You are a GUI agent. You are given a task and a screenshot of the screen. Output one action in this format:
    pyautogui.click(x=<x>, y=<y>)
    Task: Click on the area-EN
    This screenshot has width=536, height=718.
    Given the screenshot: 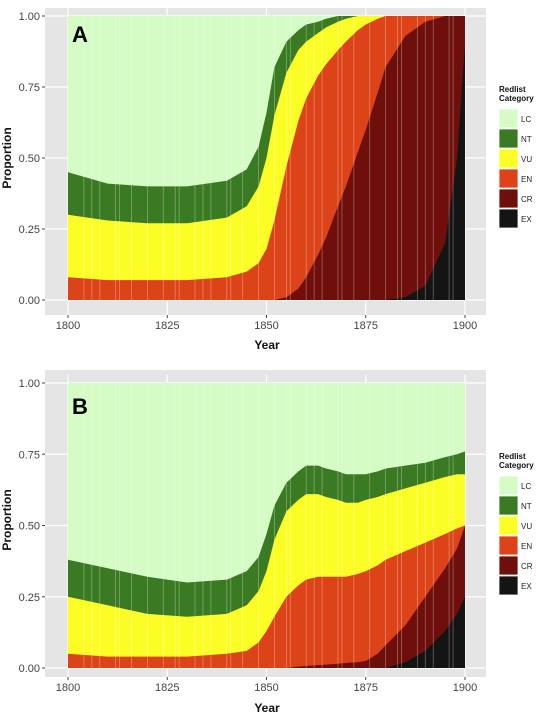 What is the action you would take?
    pyautogui.click(x=266, y=596)
    